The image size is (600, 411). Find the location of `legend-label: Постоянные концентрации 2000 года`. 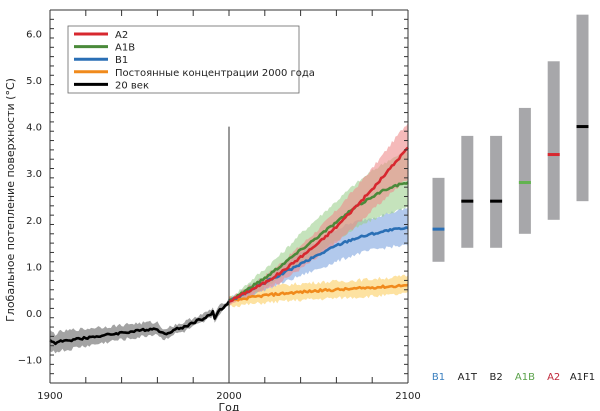

legend-label: Постоянные концентрации 2000 года is located at coordinates (215, 73).